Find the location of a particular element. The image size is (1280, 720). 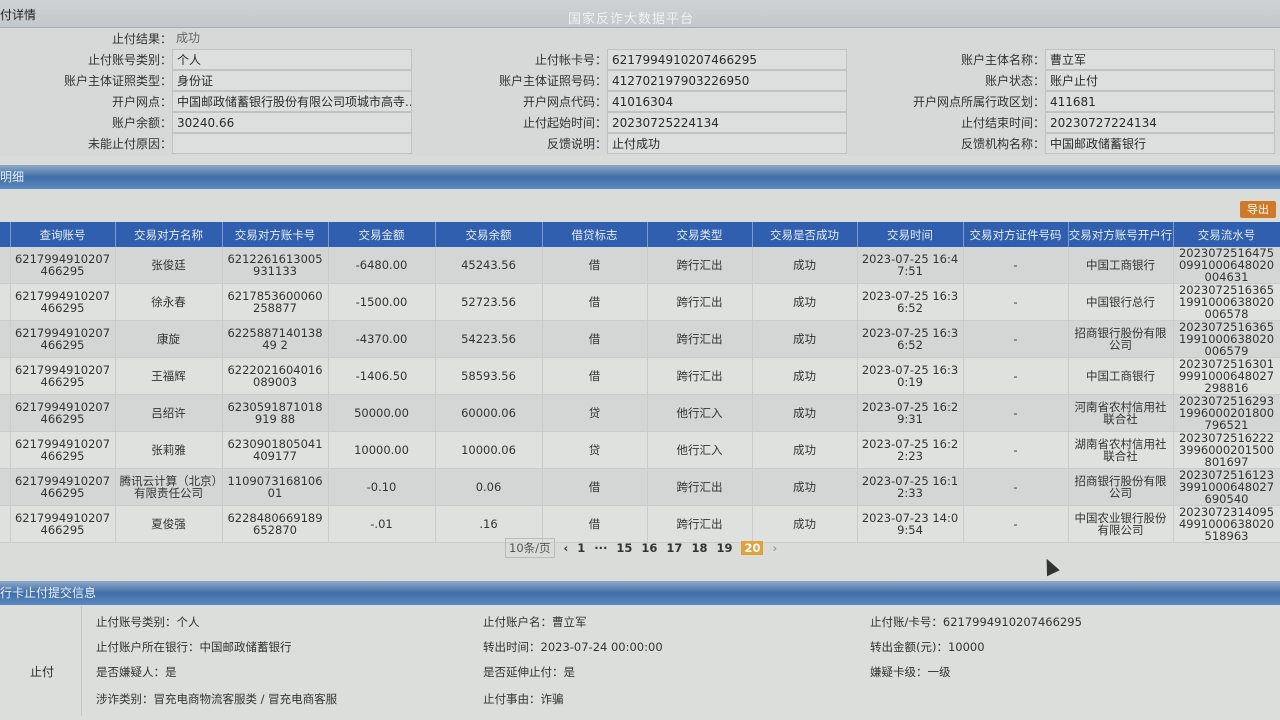

table-cell: 0.06 is located at coordinates (489, 487).